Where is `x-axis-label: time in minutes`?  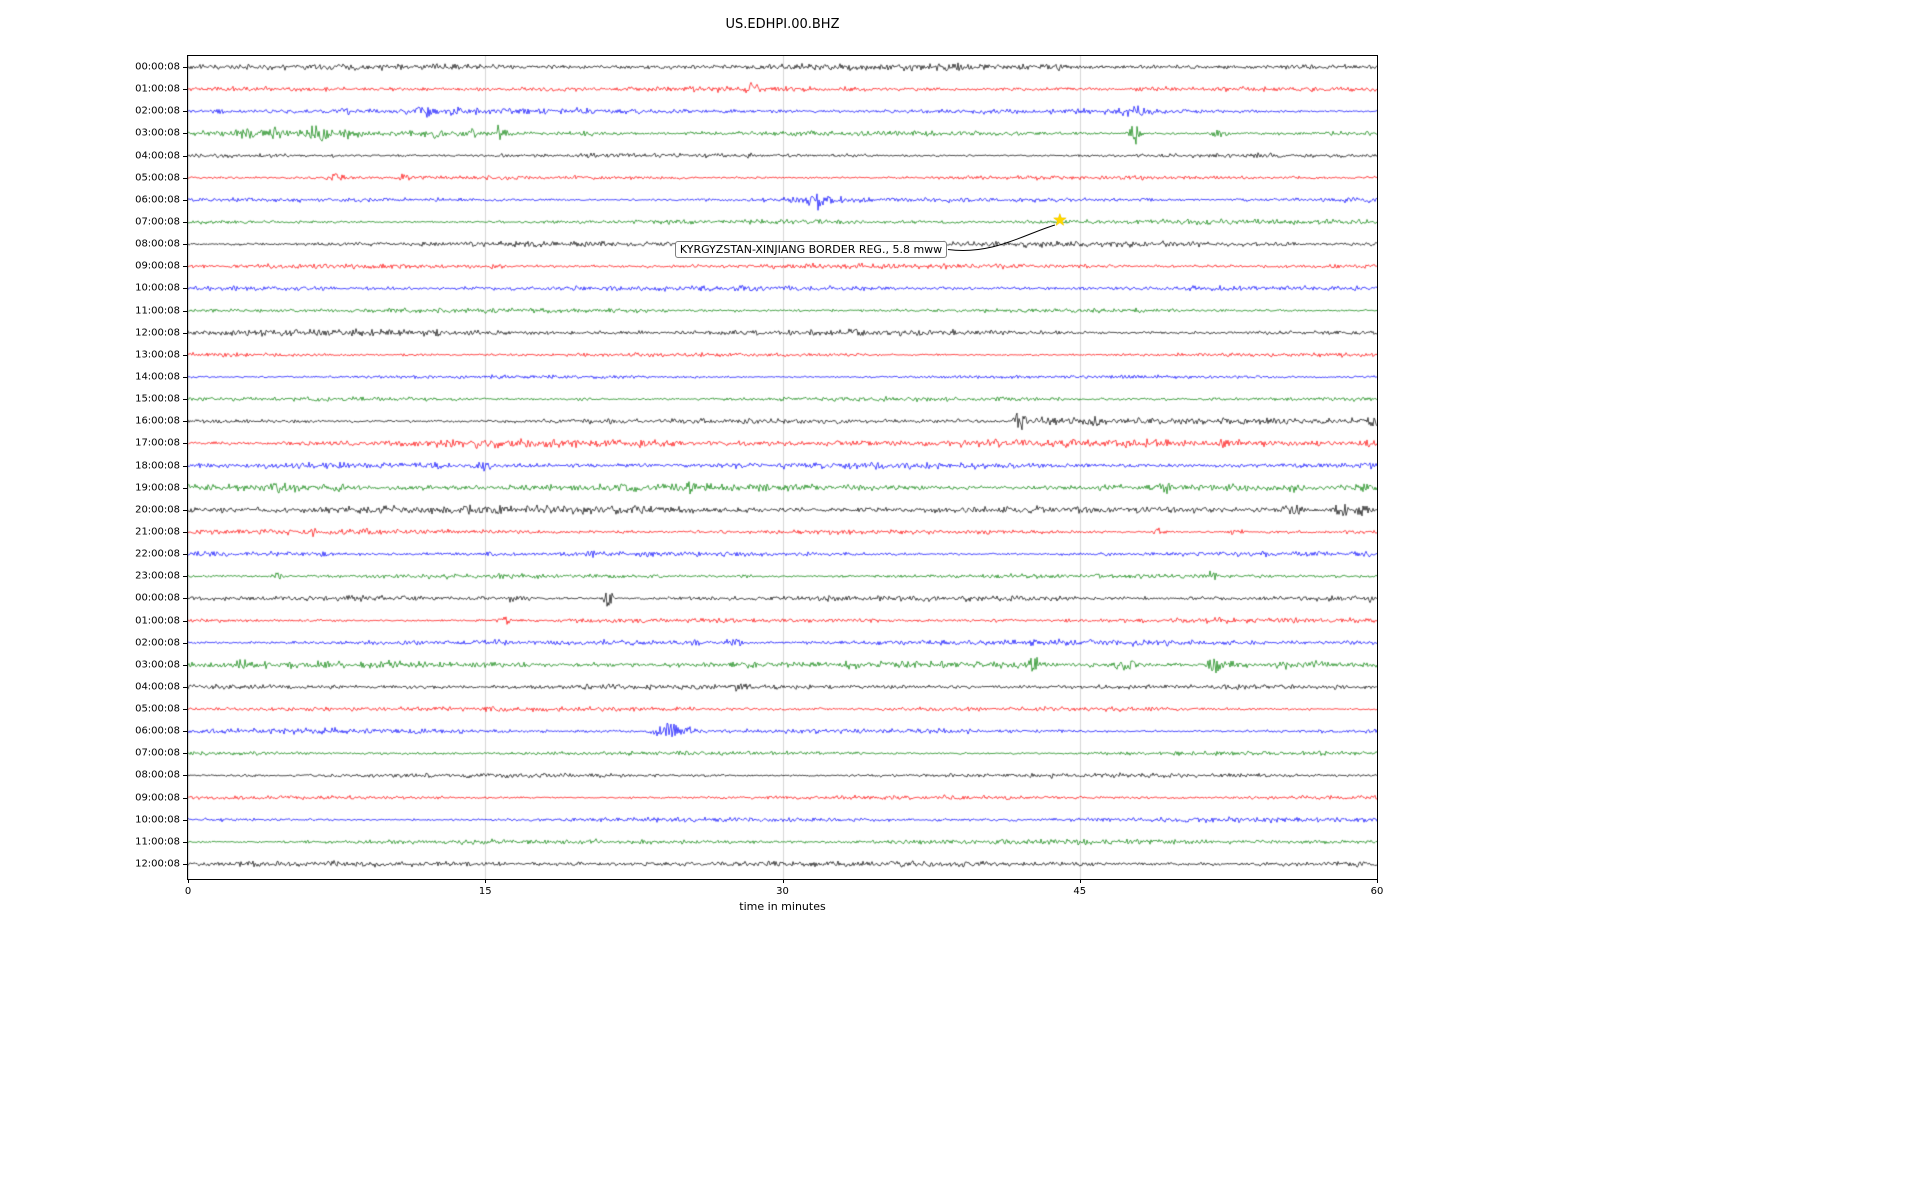
x-axis-label: time in minutes is located at coordinates (782, 906).